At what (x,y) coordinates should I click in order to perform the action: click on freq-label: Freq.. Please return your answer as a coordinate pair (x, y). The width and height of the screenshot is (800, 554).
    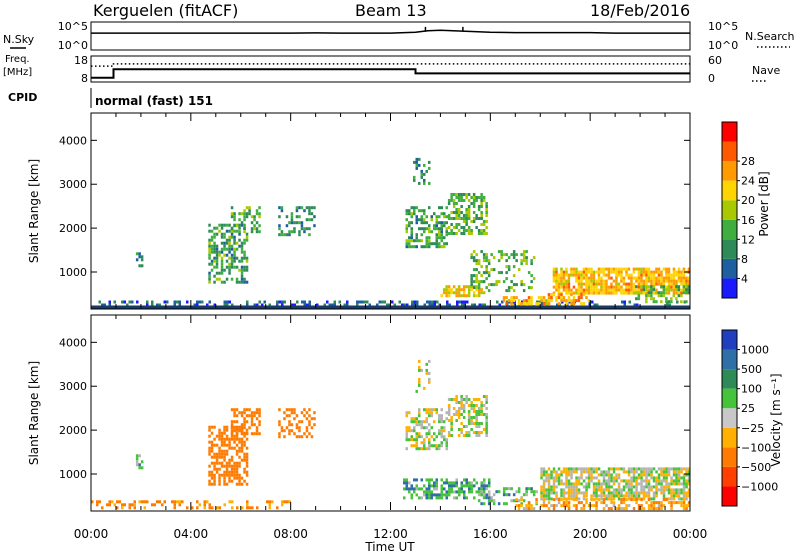
    Looking at the image, I should click on (17, 59).